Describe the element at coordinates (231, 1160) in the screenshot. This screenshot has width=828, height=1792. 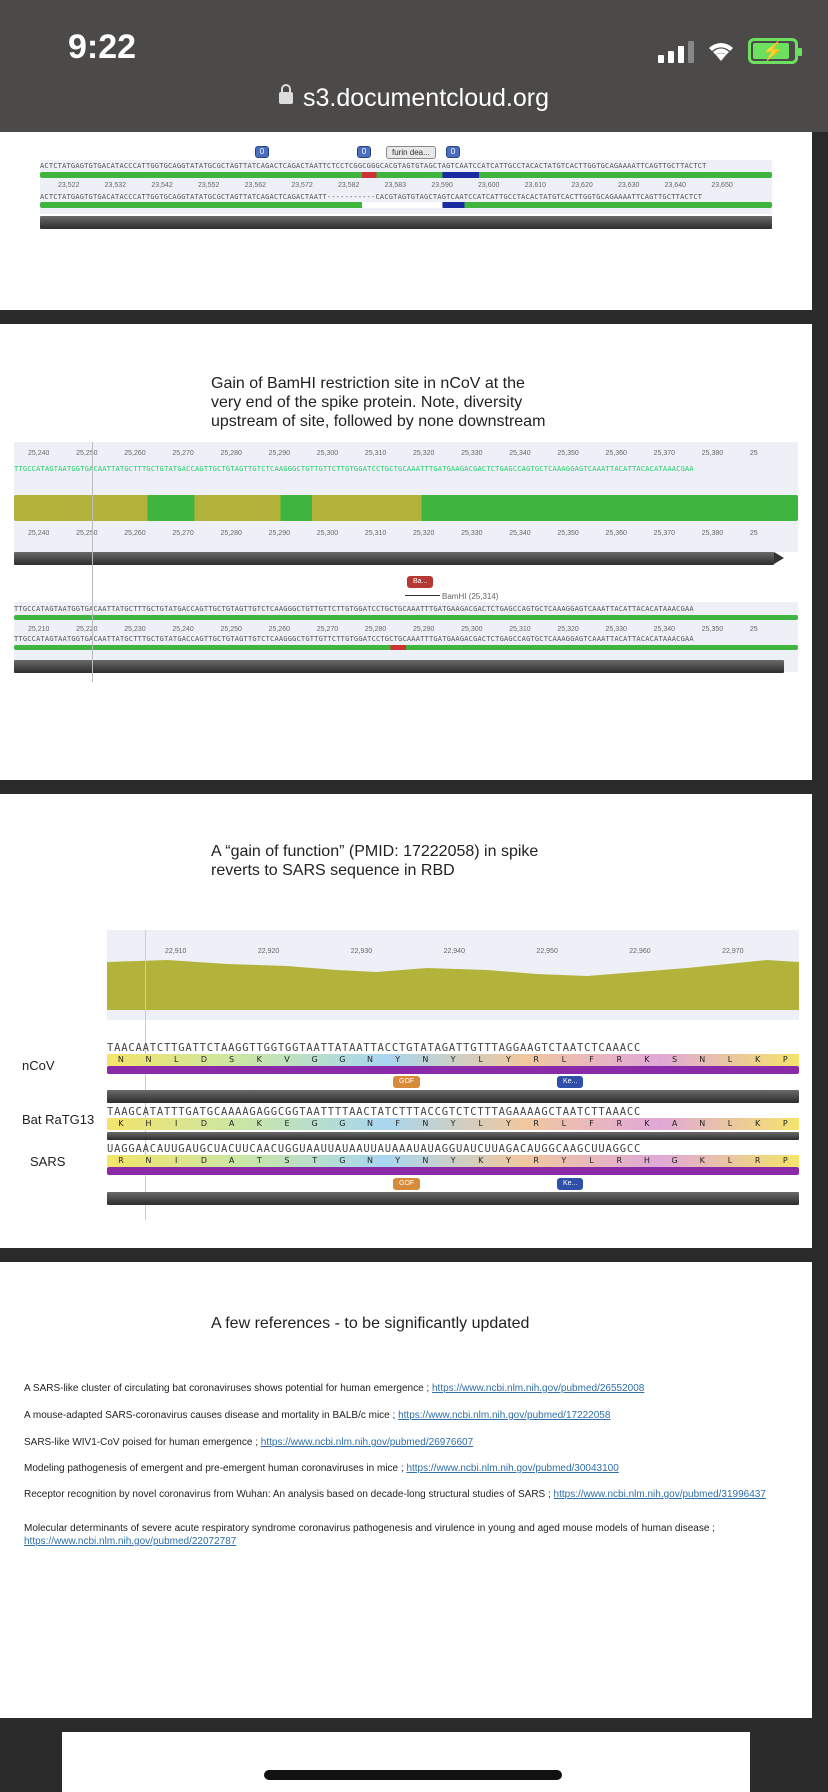
I see `amino-acid: A` at that location.